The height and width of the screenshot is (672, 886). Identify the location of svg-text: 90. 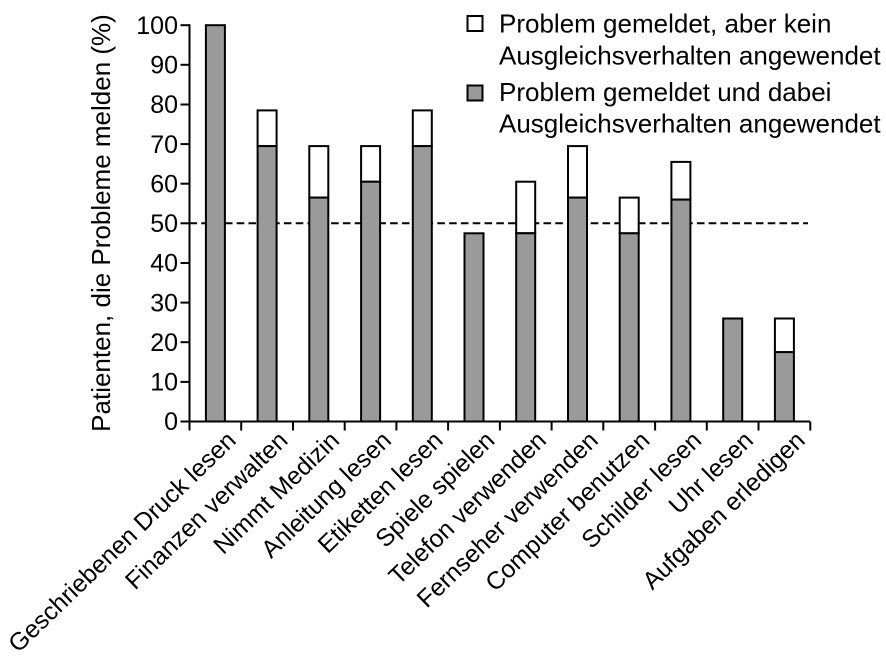
(164, 66).